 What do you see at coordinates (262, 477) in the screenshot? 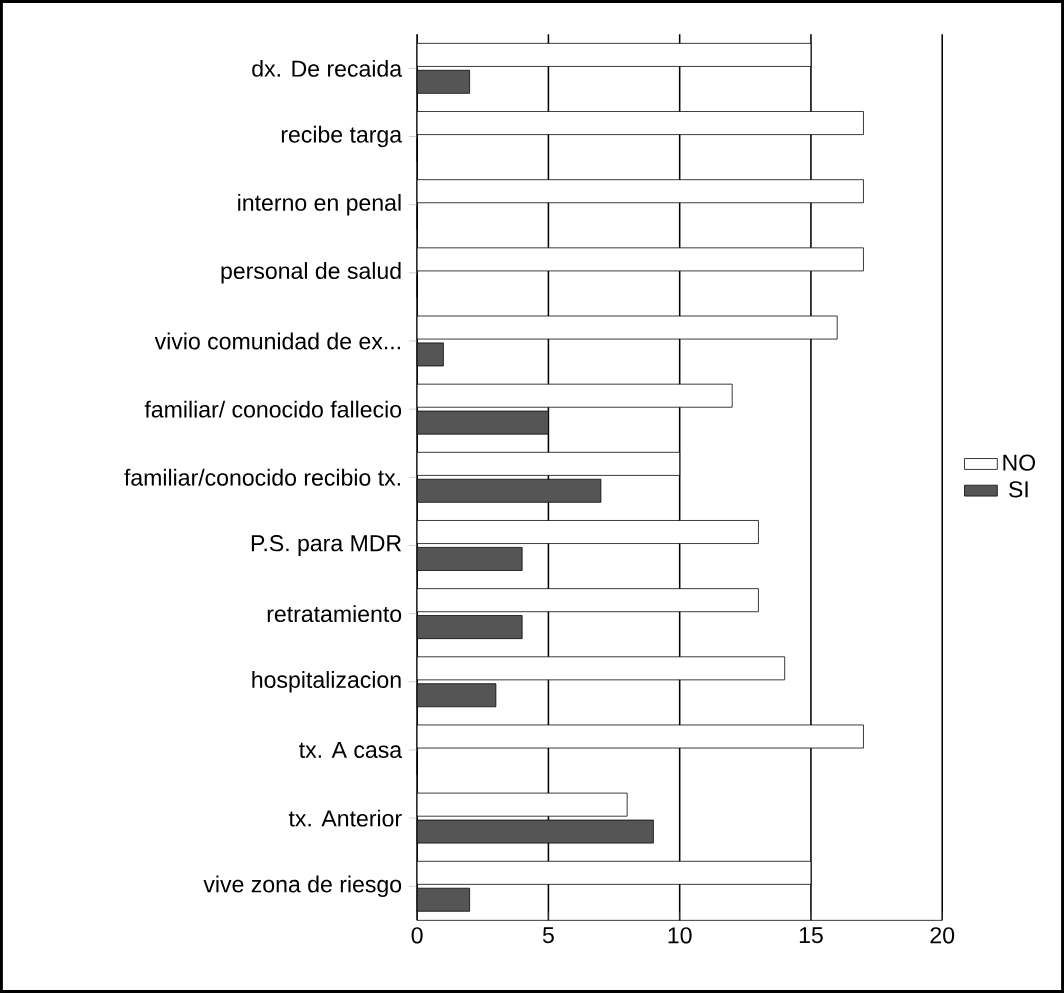
I see `y-tick-label: familiar/conocido recibio tx.` at bounding box center [262, 477].